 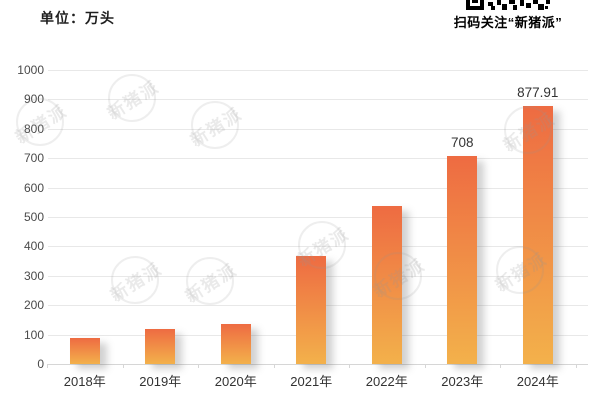 What do you see at coordinates (235, 344) in the screenshot?
I see `bar-2020年` at bounding box center [235, 344].